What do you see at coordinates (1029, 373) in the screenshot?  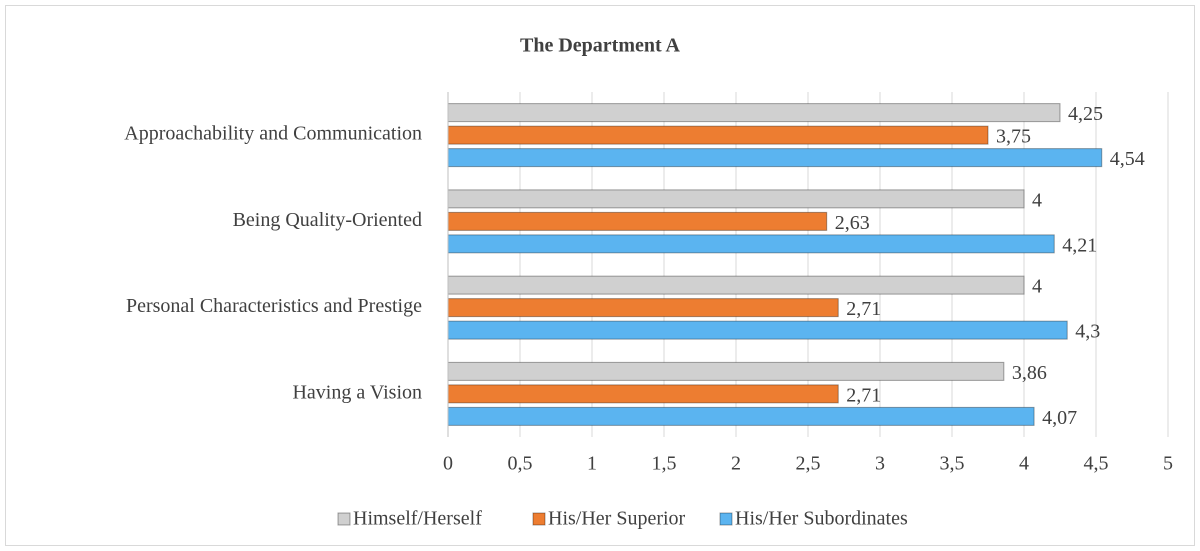 I see `data-label: 3,86` at bounding box center [1029, 373].